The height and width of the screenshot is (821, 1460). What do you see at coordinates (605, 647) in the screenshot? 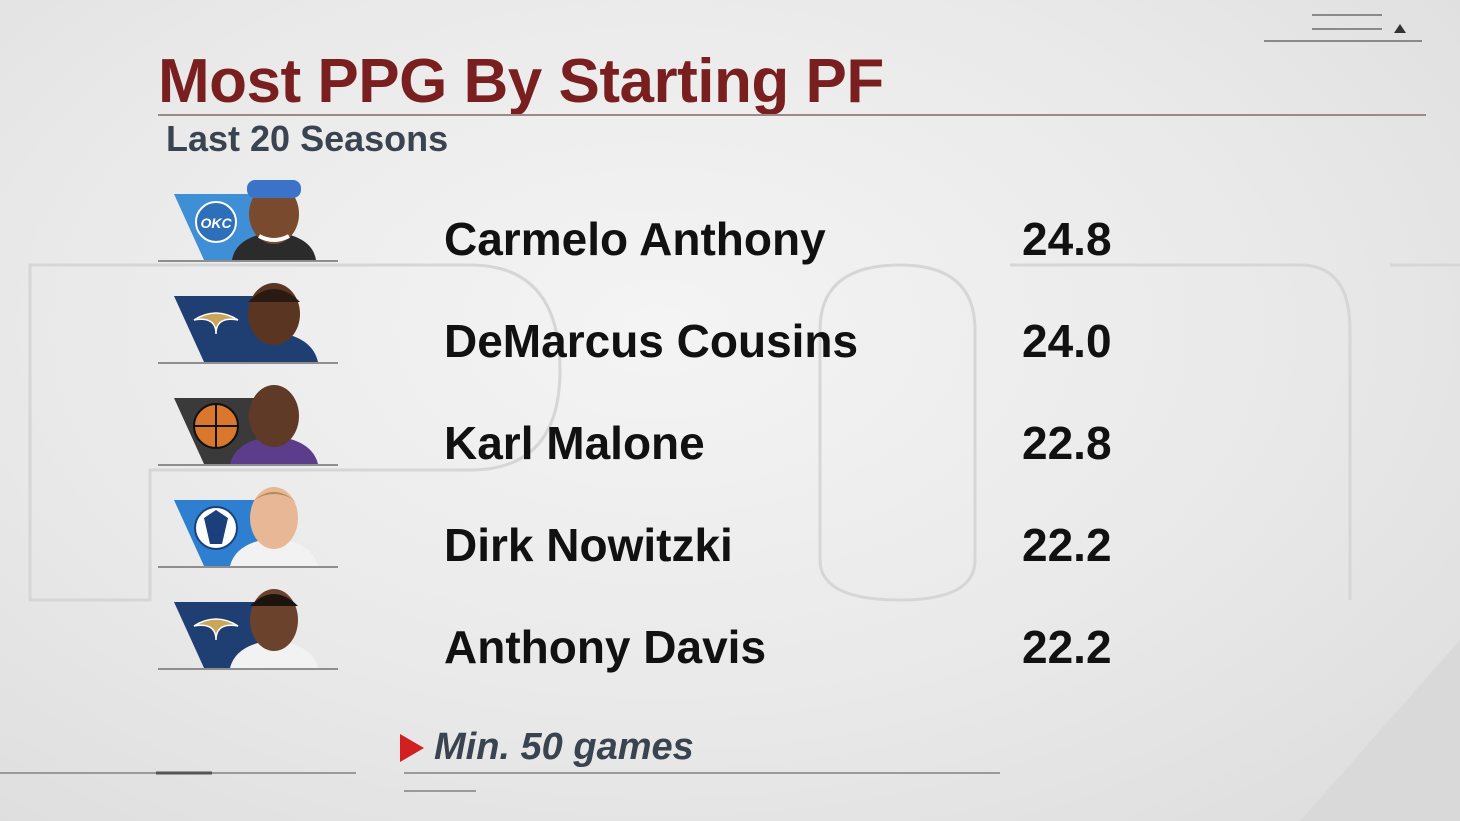
I see `player-name: Anthony Davis` at bounding box center [605, 647].